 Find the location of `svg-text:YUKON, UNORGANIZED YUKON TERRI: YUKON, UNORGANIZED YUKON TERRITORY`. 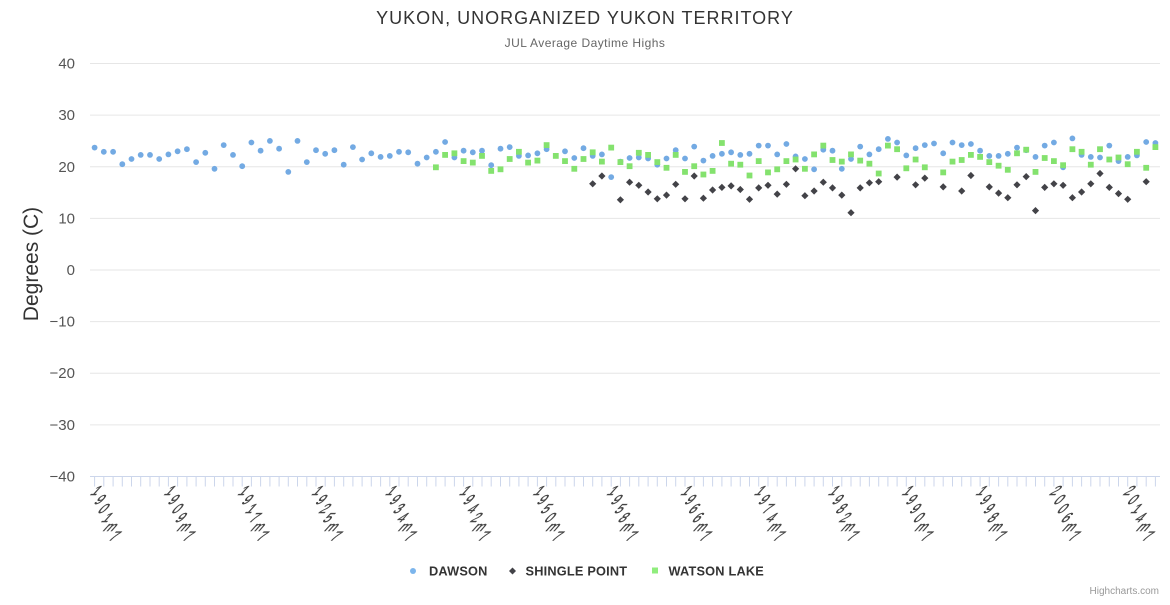

svg-text:YUKON, UNORGANIZED YUKON TERRI: YUKON, UNORGANIZED YUKON TERRITORY is located at coordinates (585, 18).